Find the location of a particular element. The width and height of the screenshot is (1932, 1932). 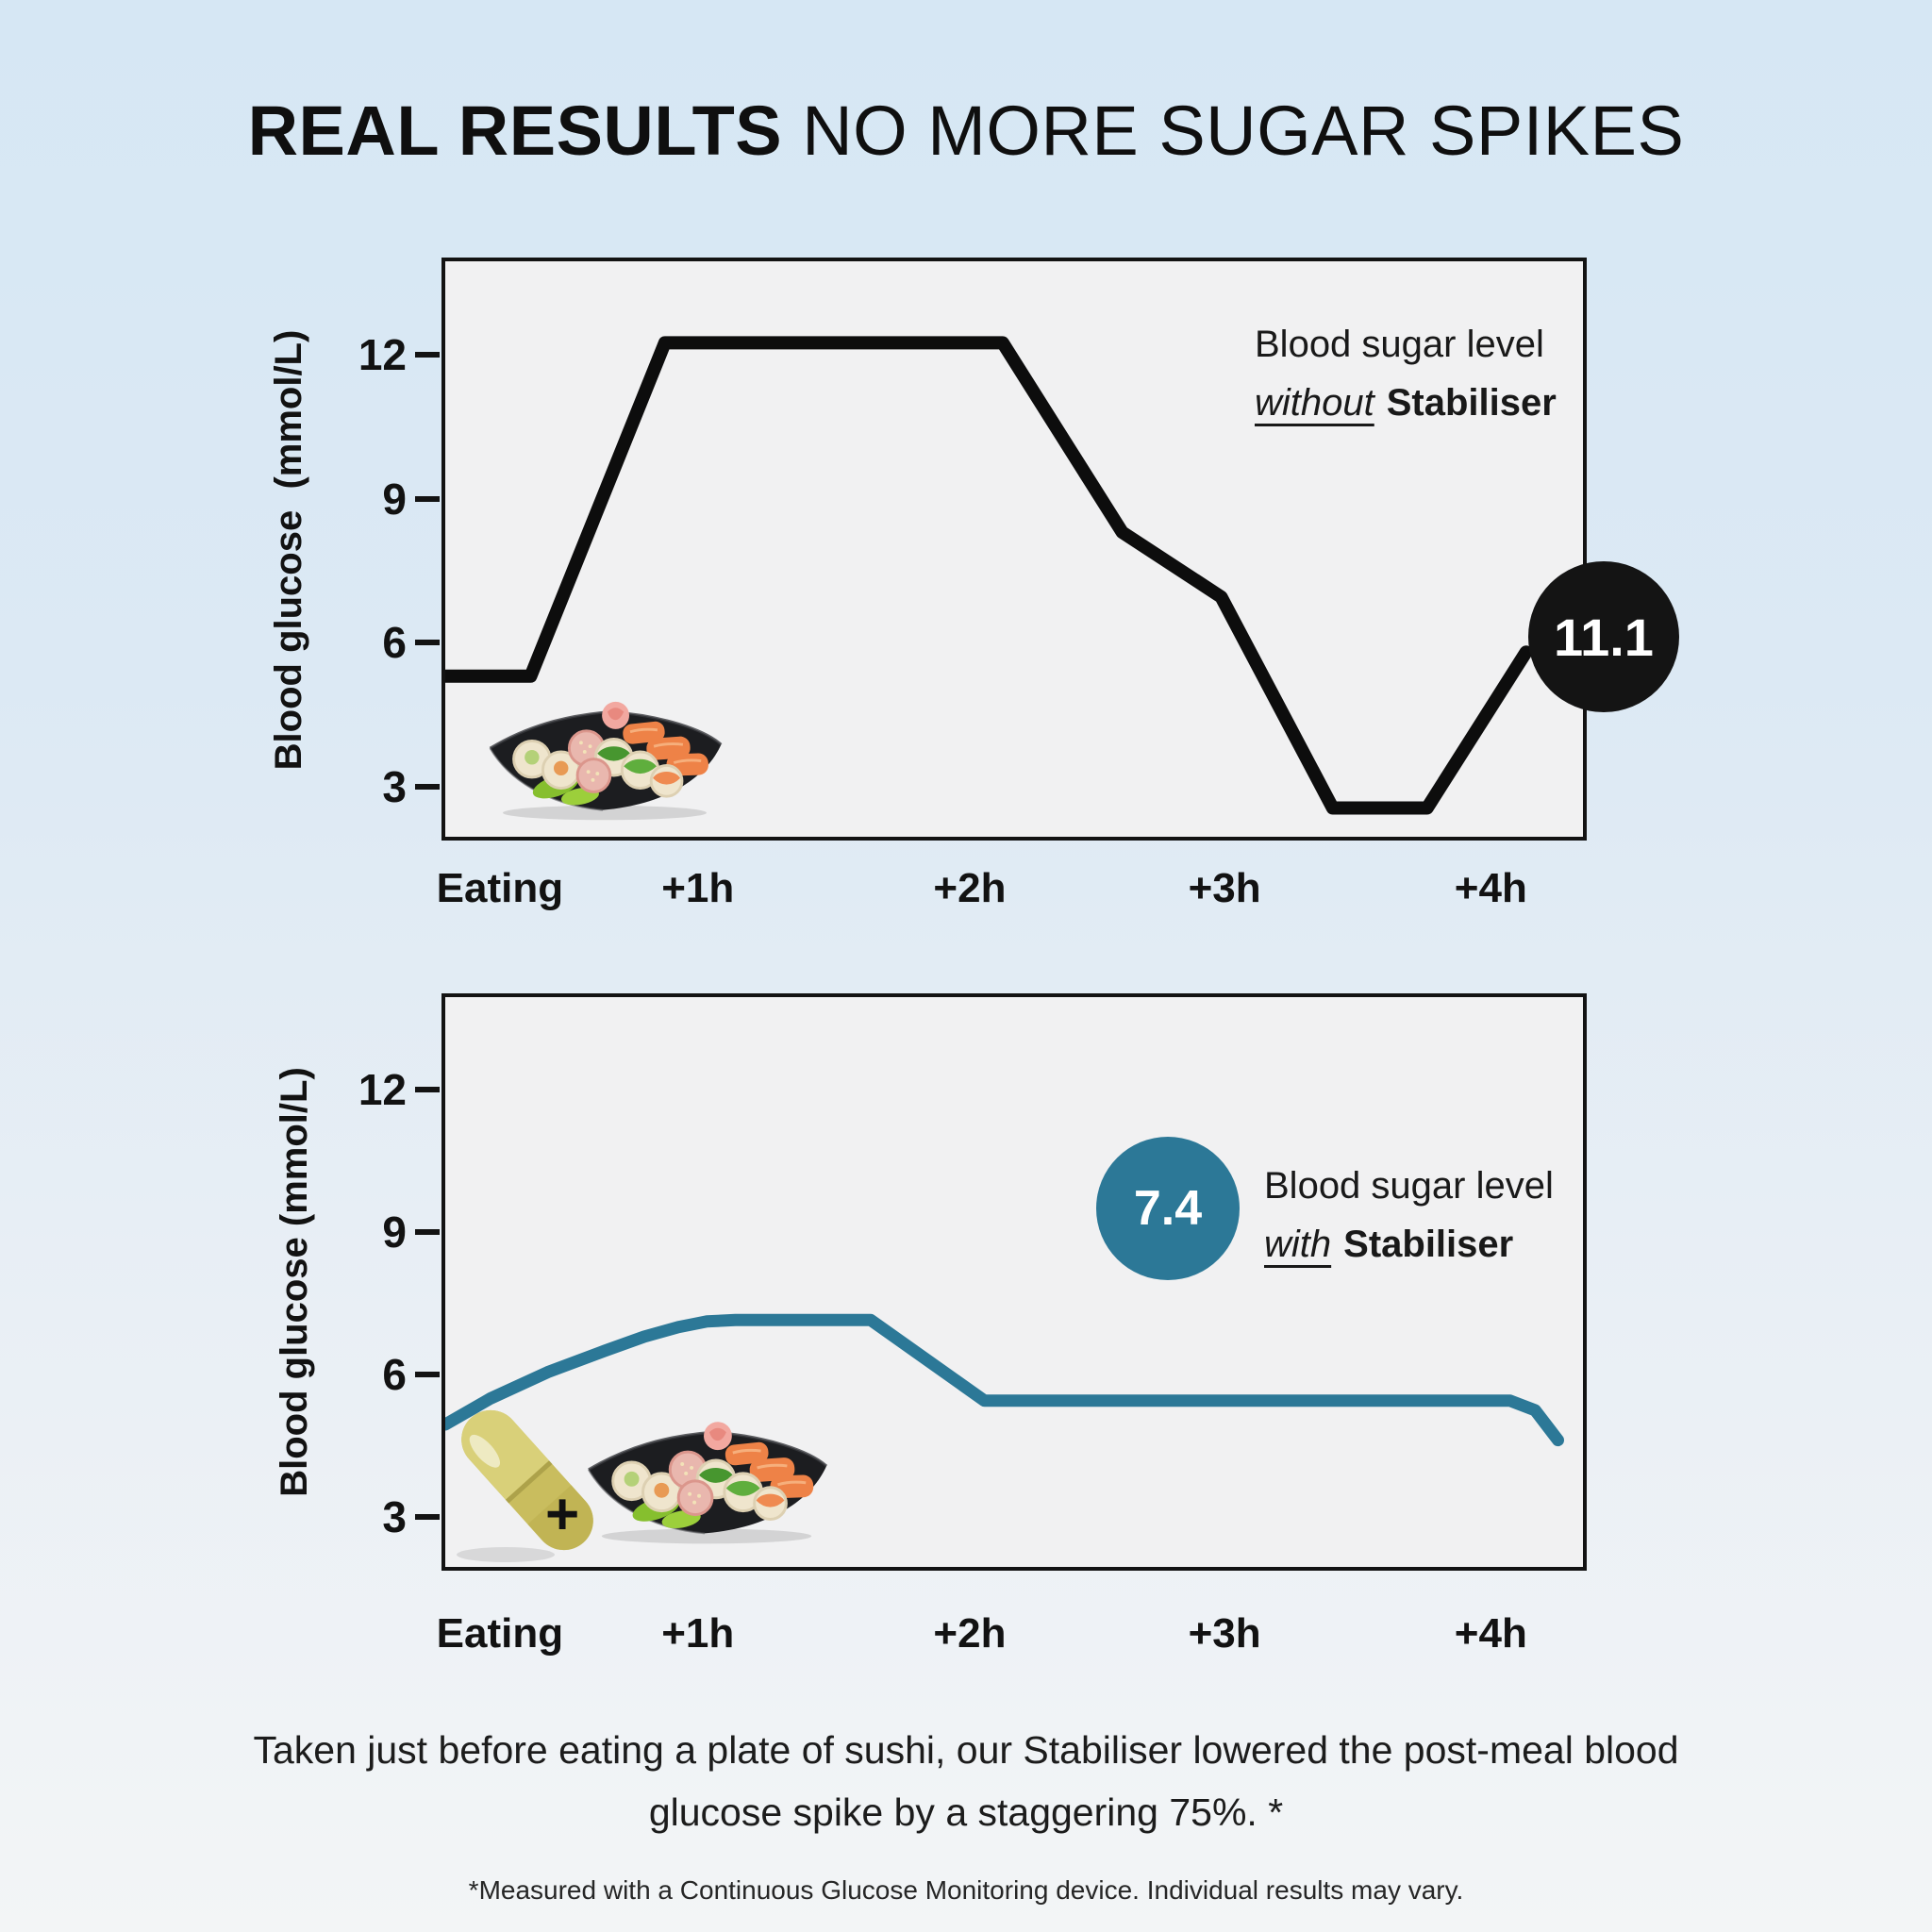

caption-line2: glucose spike by a staggering 75%. * is located at coordinates (966, 1812).